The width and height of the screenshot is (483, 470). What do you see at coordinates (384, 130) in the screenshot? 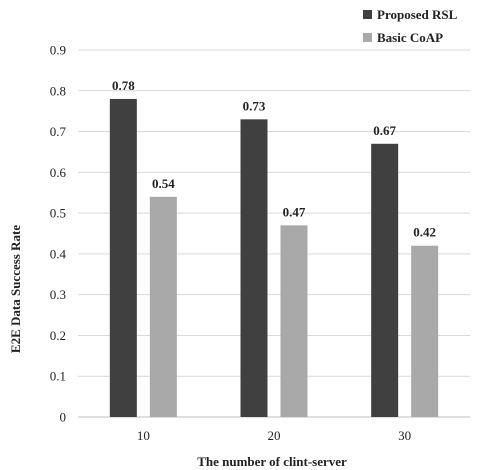
I see `data-label: 0.67` at bounding box center [384, 130].